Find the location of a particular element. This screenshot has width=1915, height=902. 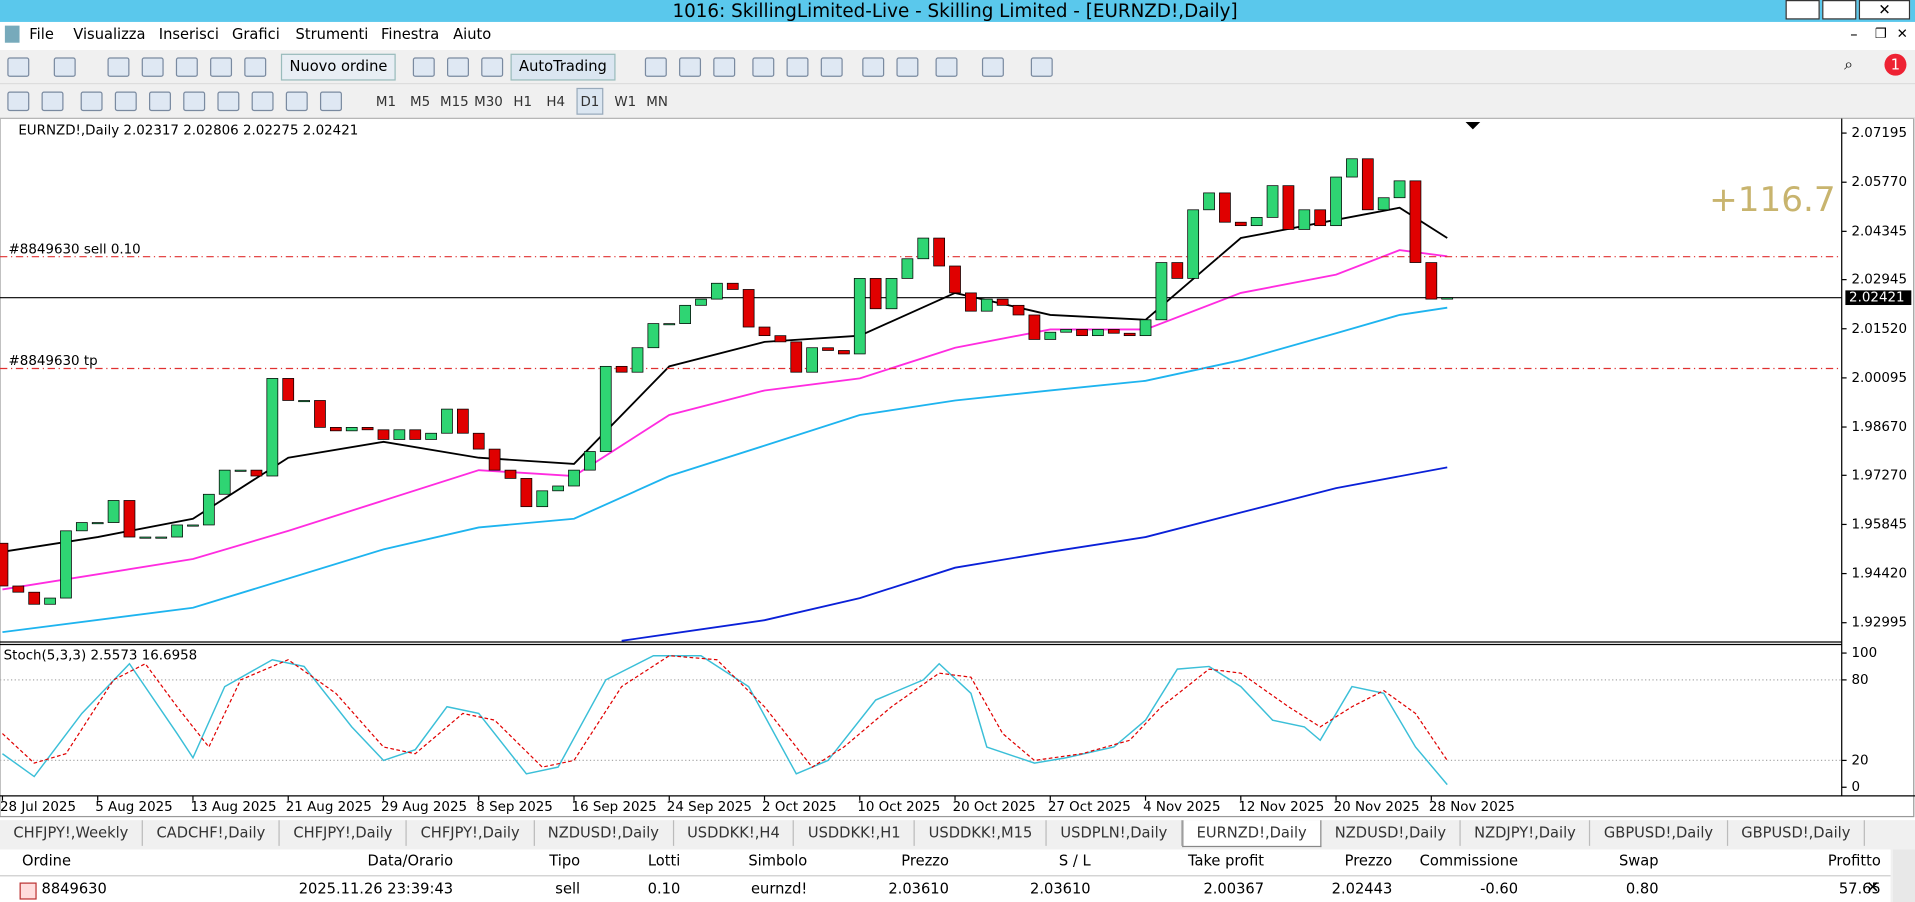

chart-tab: USDDKK!,M15 is located at coordinates (981, 833).